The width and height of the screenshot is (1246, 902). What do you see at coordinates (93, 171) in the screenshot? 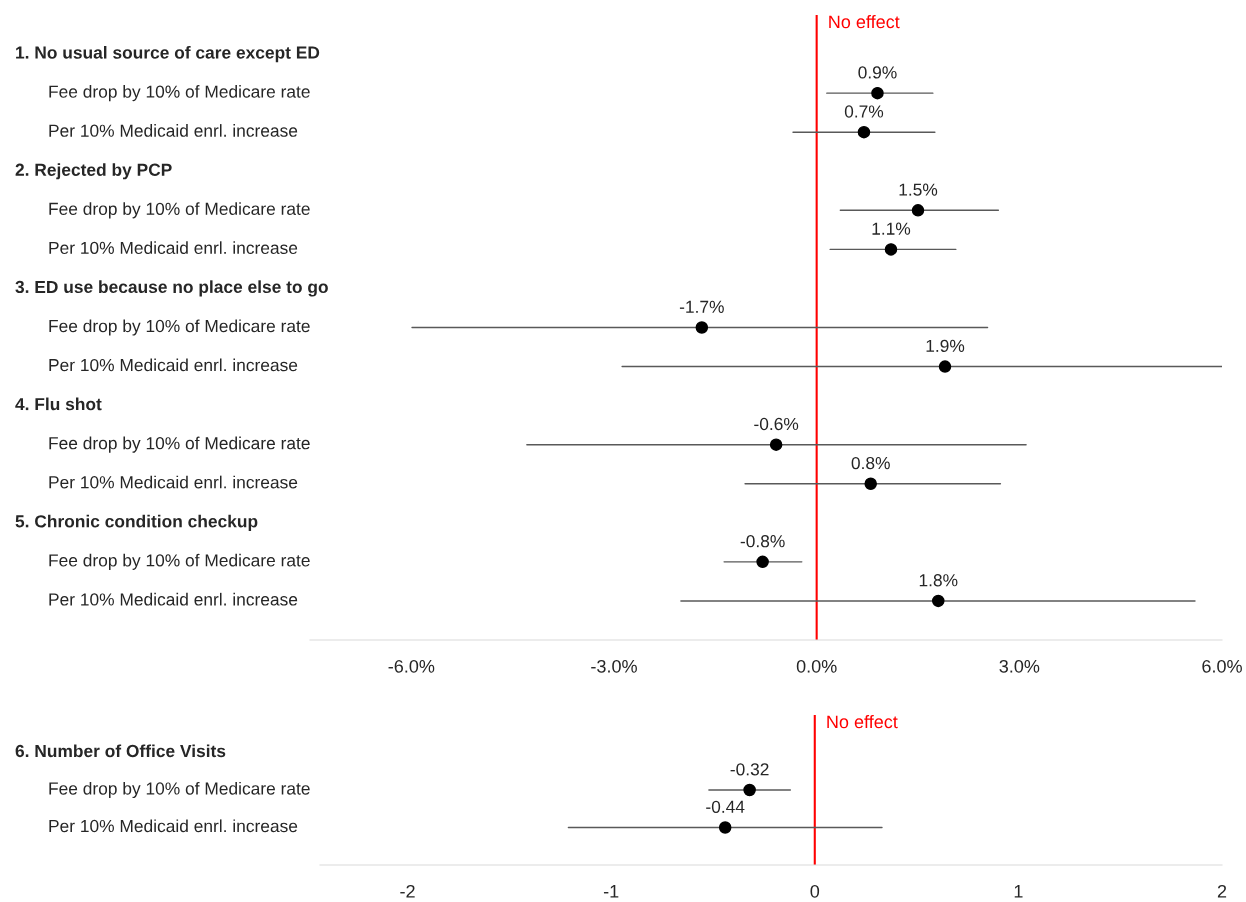
I see `category-label: 2. Rejected by PCP` at bounding box center [93, 171].